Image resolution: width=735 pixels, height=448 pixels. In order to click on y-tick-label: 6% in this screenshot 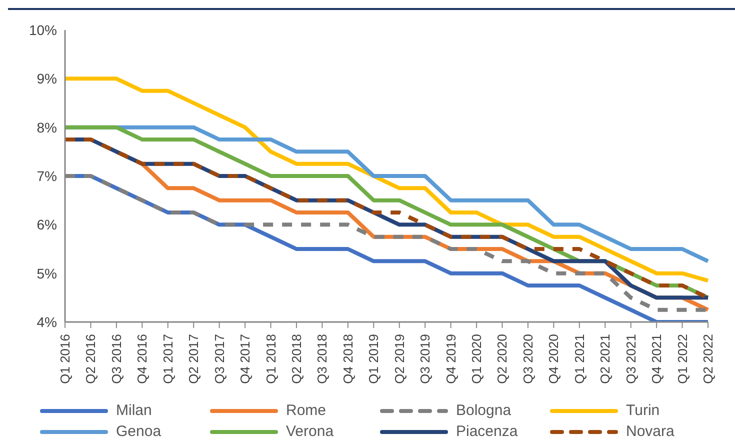, I will do `click(46, 224)`.